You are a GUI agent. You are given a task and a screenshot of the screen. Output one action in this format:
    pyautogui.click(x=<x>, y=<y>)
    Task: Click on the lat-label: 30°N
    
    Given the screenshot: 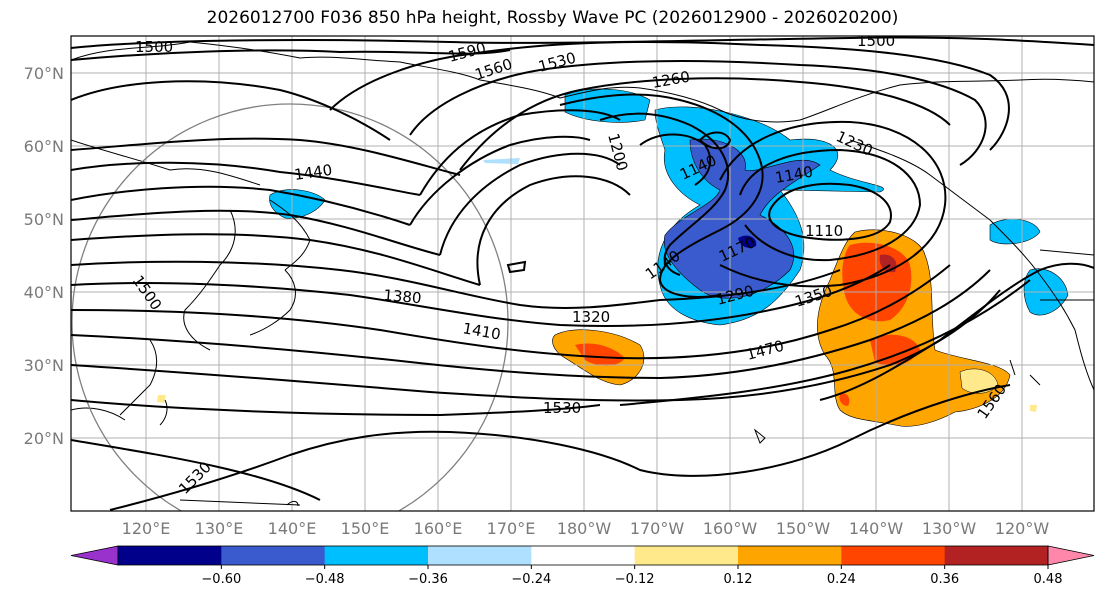 What is the action you would take?
    pyautogui.click(x=44, y=365)
    